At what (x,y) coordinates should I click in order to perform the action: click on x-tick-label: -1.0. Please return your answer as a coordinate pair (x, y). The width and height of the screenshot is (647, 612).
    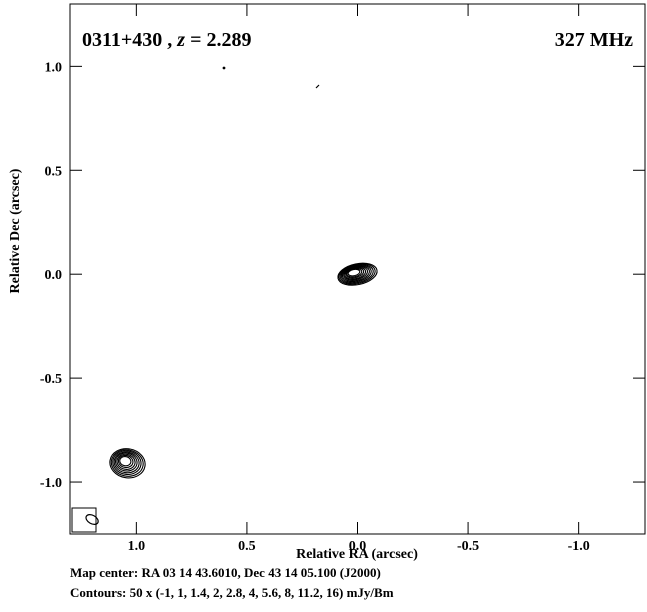
    Looking at the image, I should click on (579, 546).